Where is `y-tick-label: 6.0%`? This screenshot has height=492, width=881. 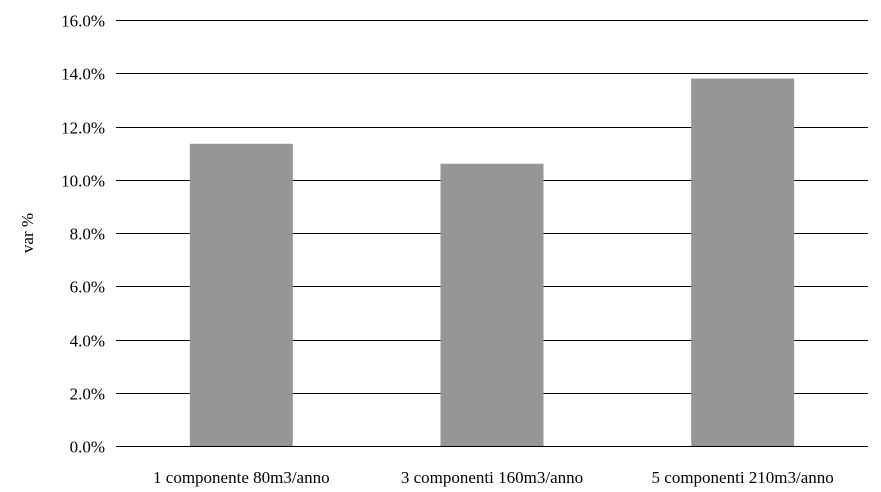
y-tick-label: 6.0% is located at coordinates (87, 287).